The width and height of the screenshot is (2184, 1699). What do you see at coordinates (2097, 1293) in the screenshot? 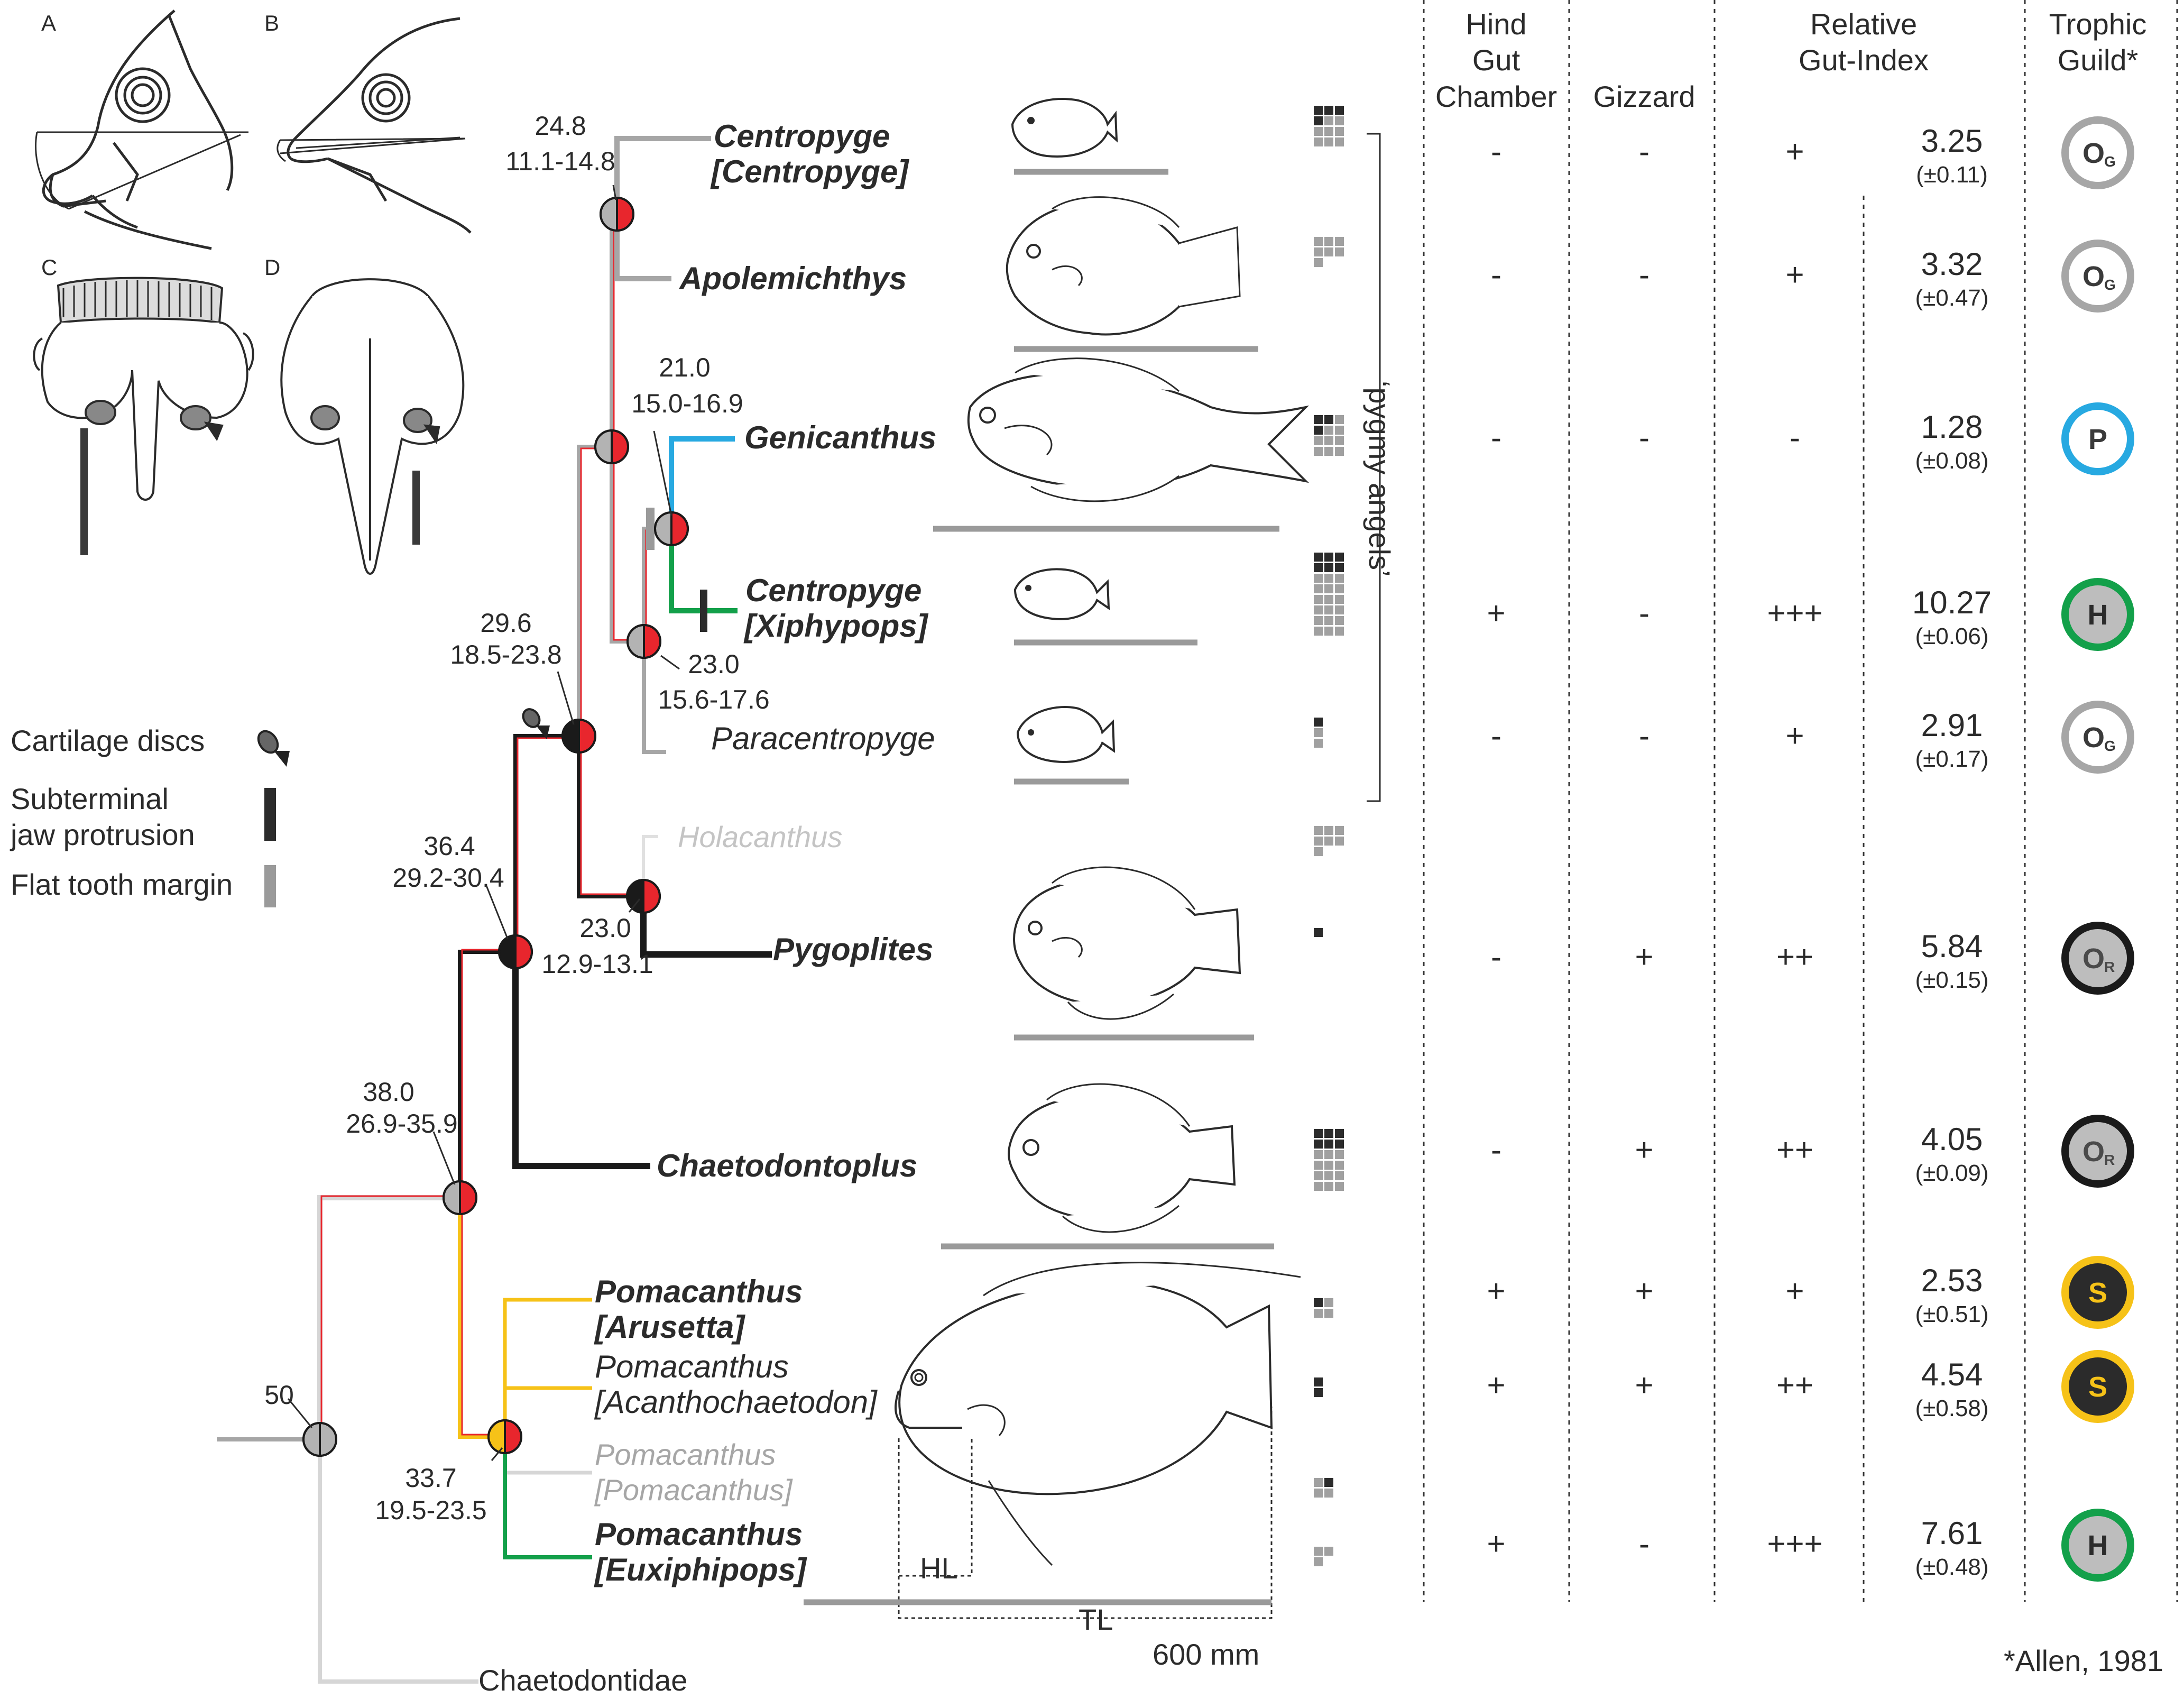
I see `trophic-guild-letter: S` at bounding box center [2097, 1293].